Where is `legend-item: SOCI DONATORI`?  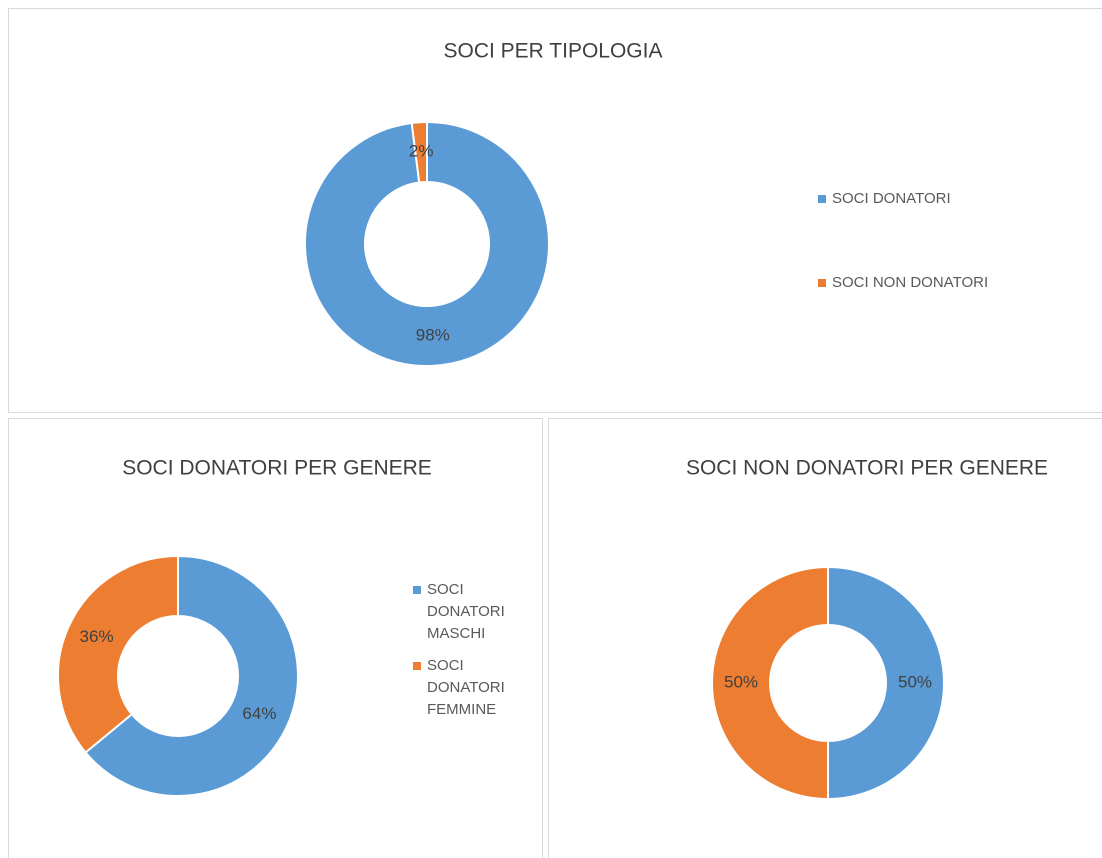 legend-item: SOCI DONATORI is located at coordinates (948, 199).